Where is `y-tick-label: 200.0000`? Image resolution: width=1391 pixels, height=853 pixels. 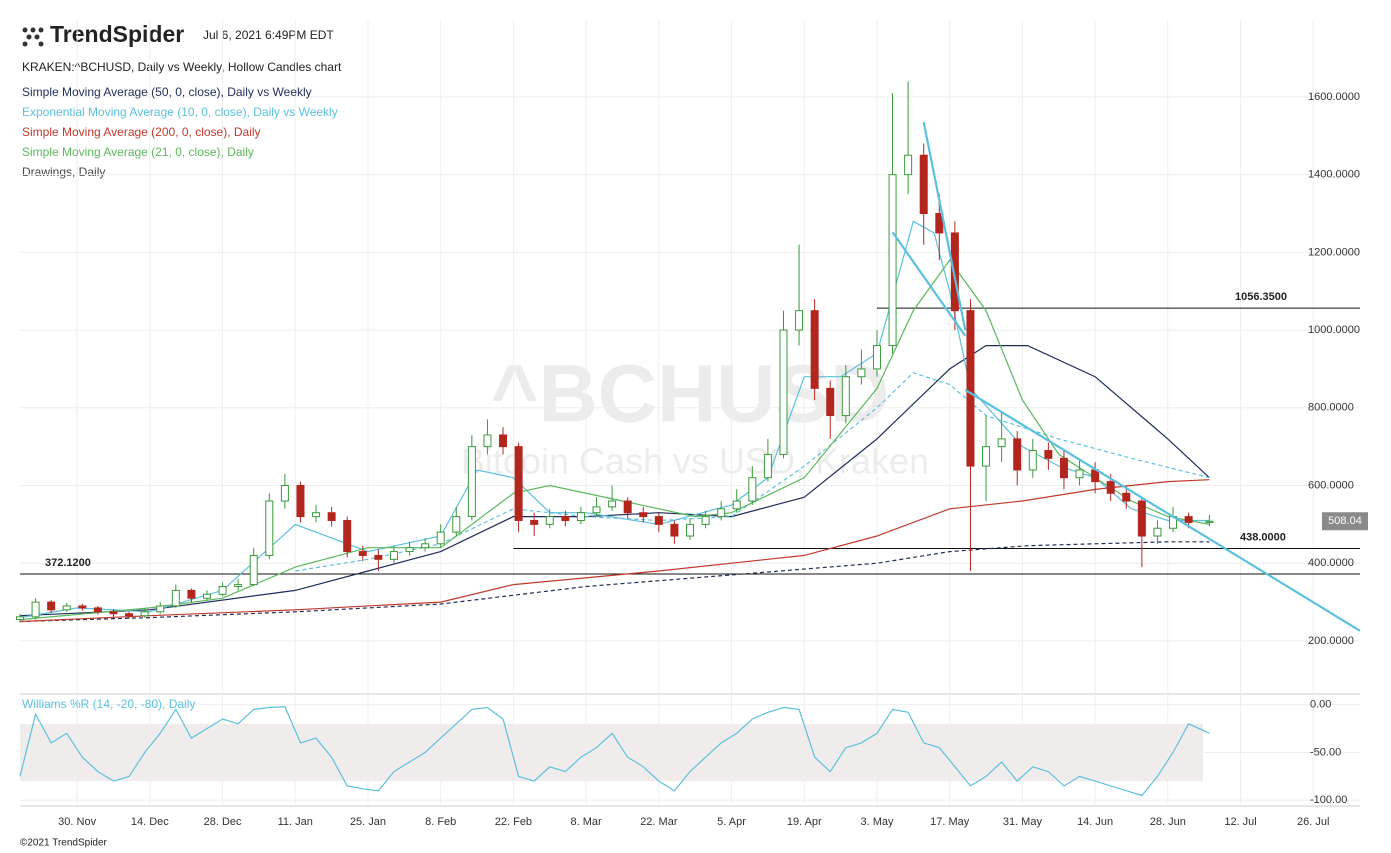
y-tick-label: 200.0000 is located at coordinates (1331, 641).